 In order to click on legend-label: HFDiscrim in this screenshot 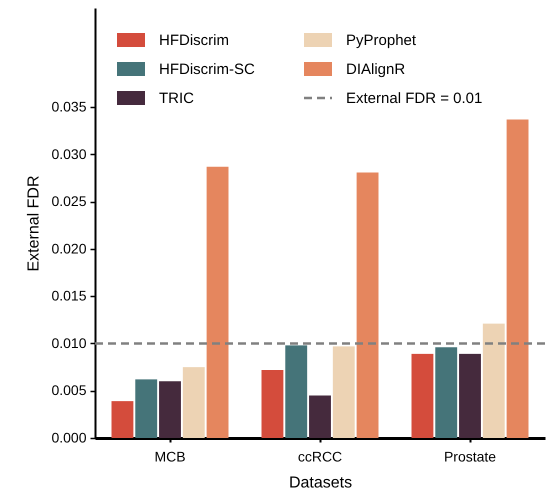, I will do `click(194, 40)`.